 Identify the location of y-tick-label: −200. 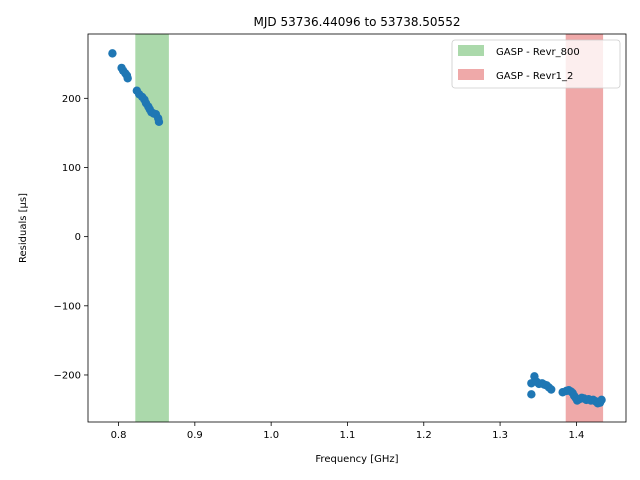
(67, 375).